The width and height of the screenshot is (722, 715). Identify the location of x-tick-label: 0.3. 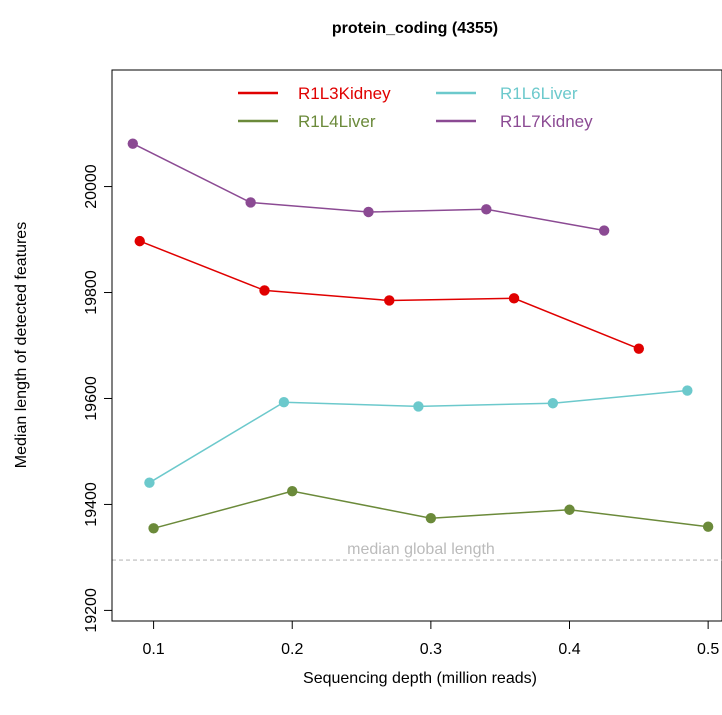
(431, 649).